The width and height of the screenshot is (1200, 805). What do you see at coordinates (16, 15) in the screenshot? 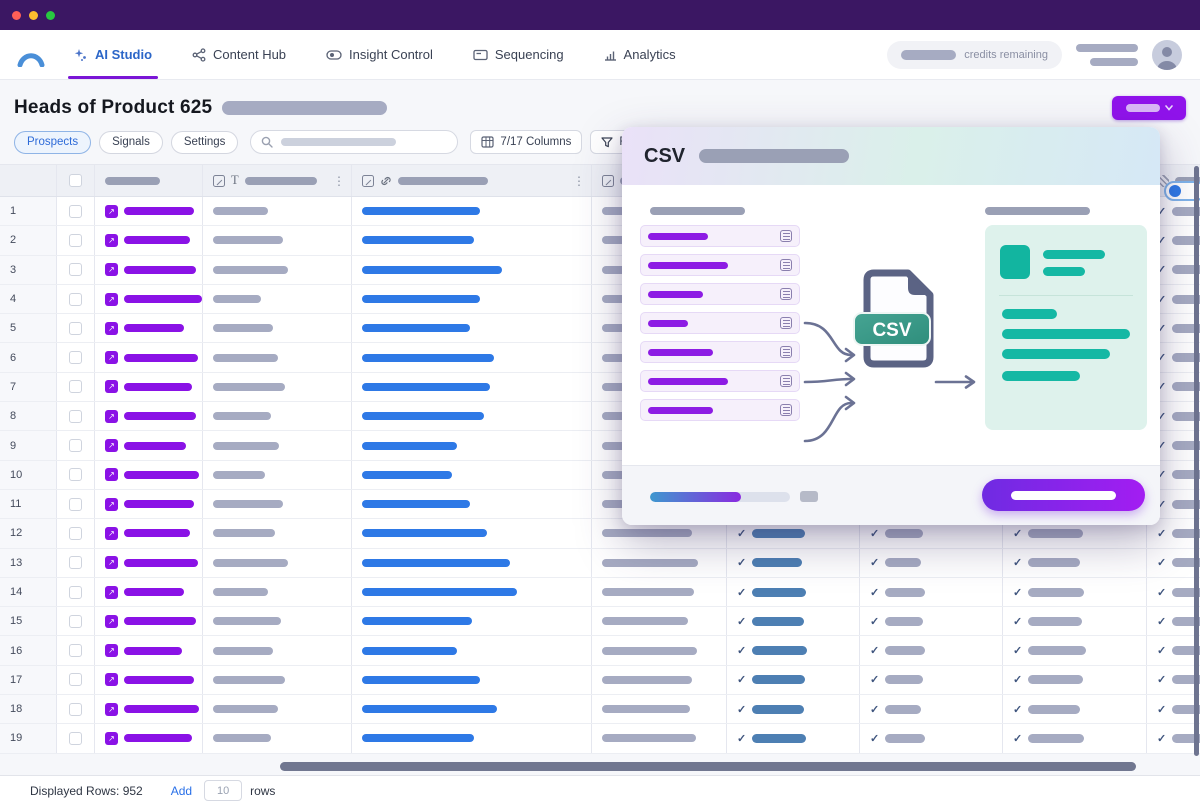
I see `traffic-light-close-icon` at bounding box center [16, 15].